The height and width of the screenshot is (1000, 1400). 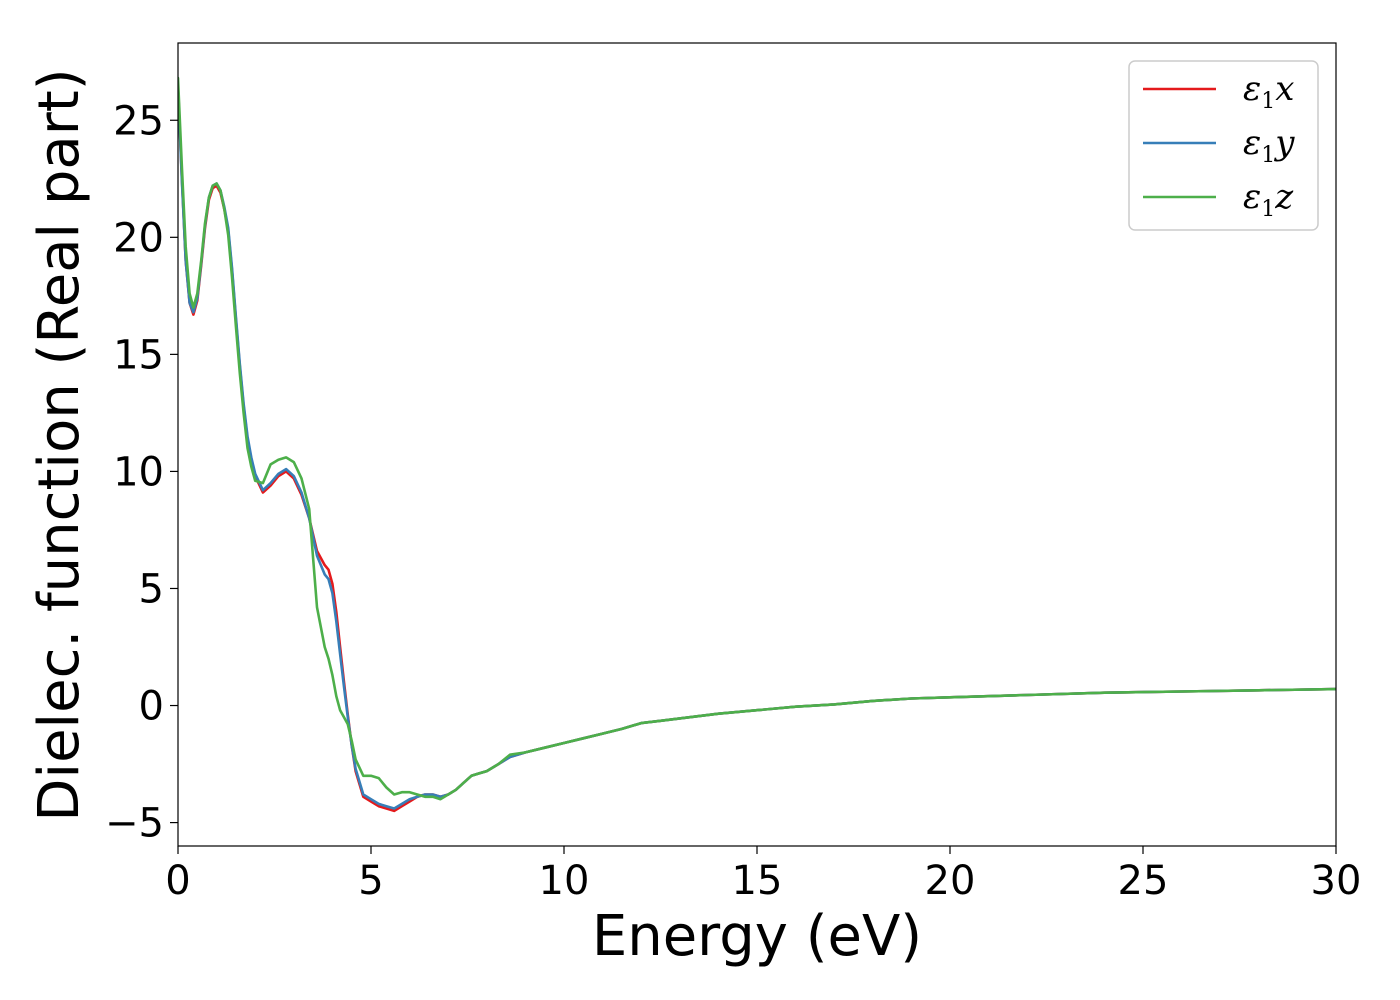 What do you see at coordinates (1143, 881) in the screenshot?
I see `x-tick-label: 25` at bounding box center [1143, 881].